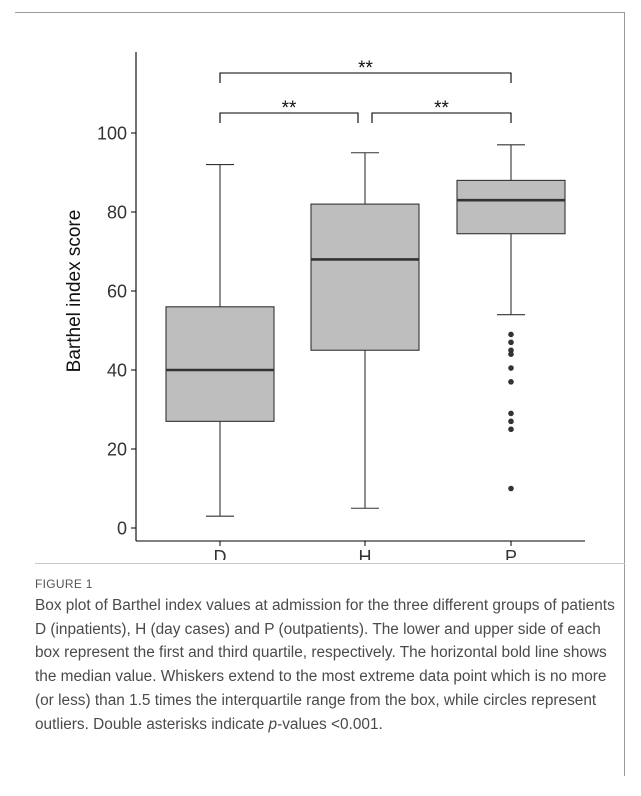 The image size is (641, 796). I want to click on figure-label: FIGURE 1, so click(64, 584).